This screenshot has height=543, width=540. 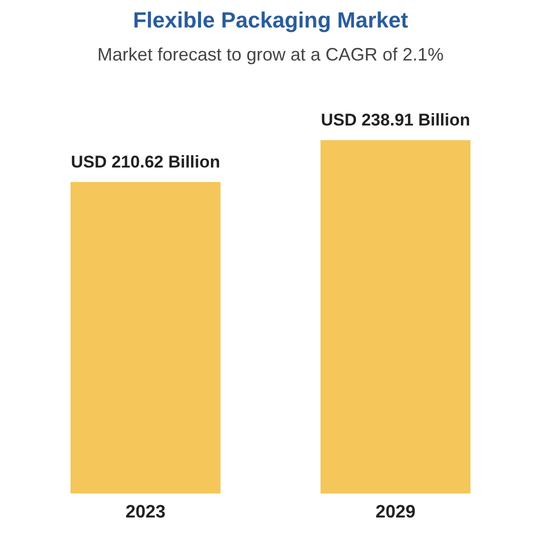 What do you see at coordinates (270, 54) in the screenshot?
I see `chart-subtitle: Market forecast to grow at a CAGR of 2.1%` at bounding box center [270, 54].